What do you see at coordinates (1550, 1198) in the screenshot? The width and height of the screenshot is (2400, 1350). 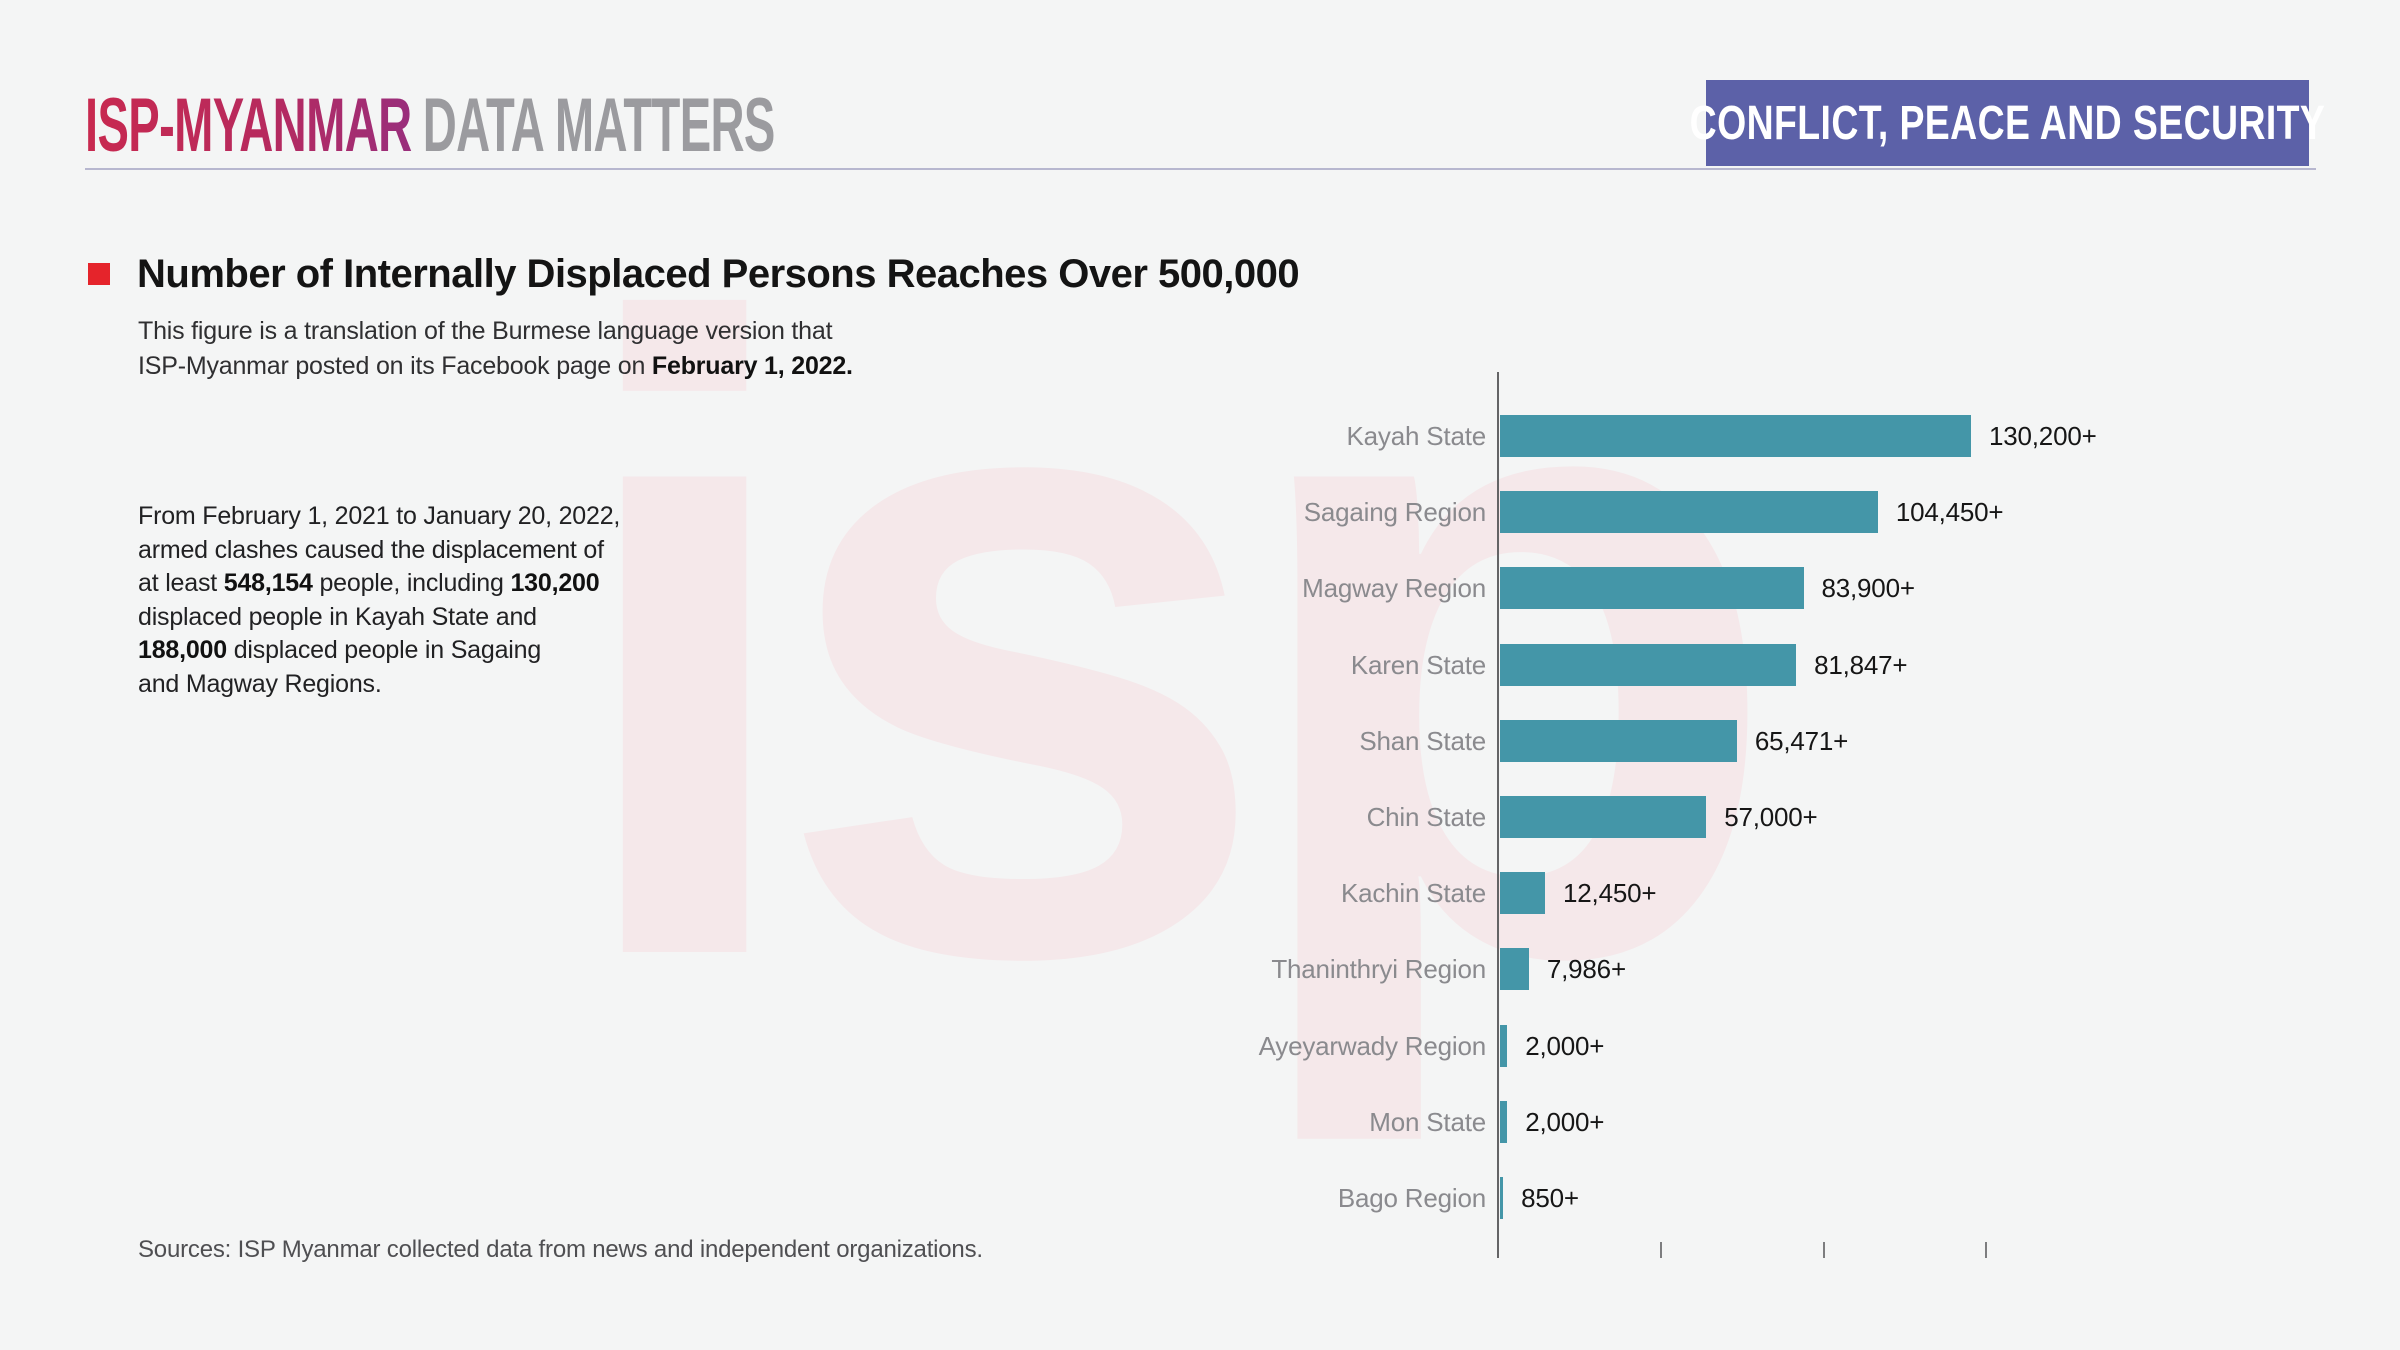 I see `value-label: 850+` at bounding box center [1550, 1198].